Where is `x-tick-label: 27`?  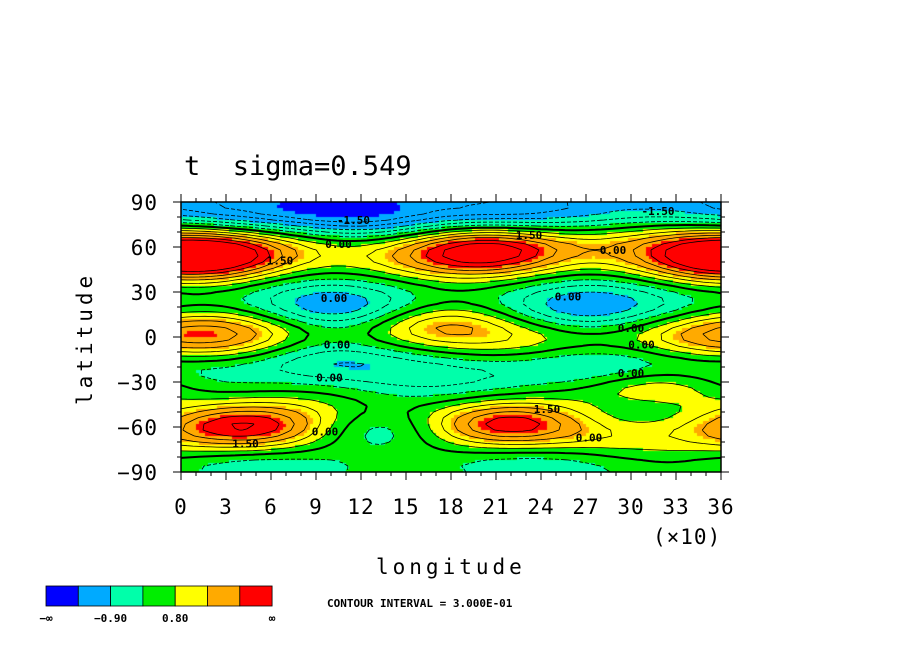 x-tick-label: 27 is located at coordinates (585, 507).